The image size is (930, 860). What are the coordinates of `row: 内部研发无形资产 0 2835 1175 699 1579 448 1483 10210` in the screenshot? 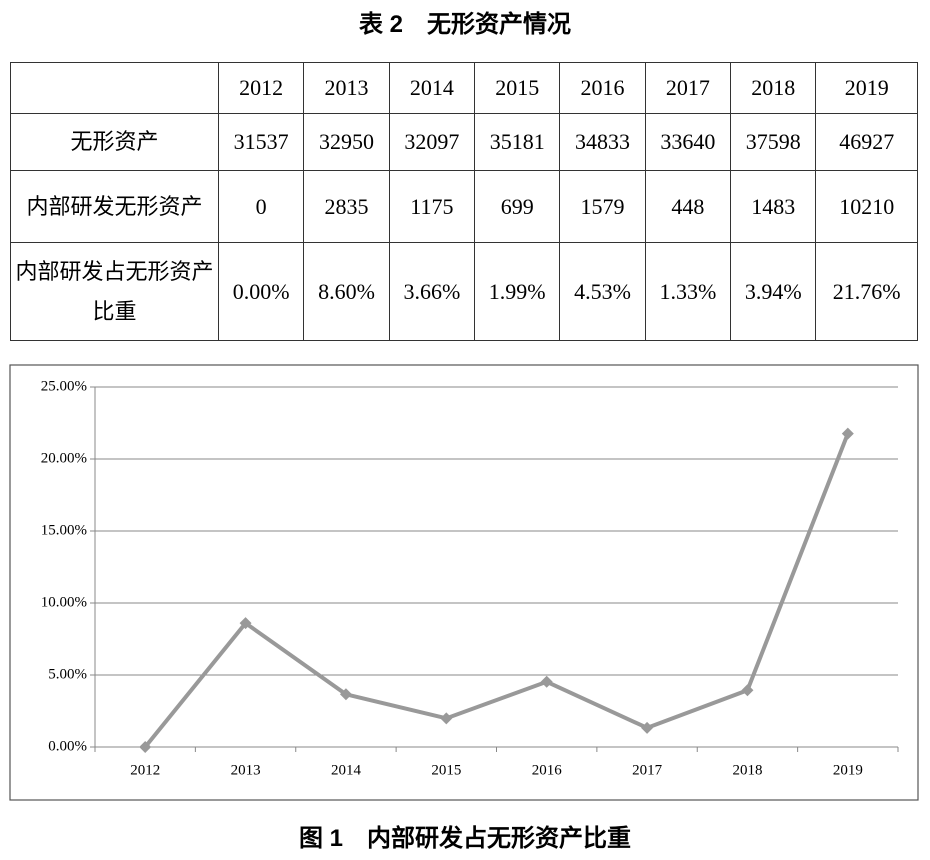 It's located at (464, 206).